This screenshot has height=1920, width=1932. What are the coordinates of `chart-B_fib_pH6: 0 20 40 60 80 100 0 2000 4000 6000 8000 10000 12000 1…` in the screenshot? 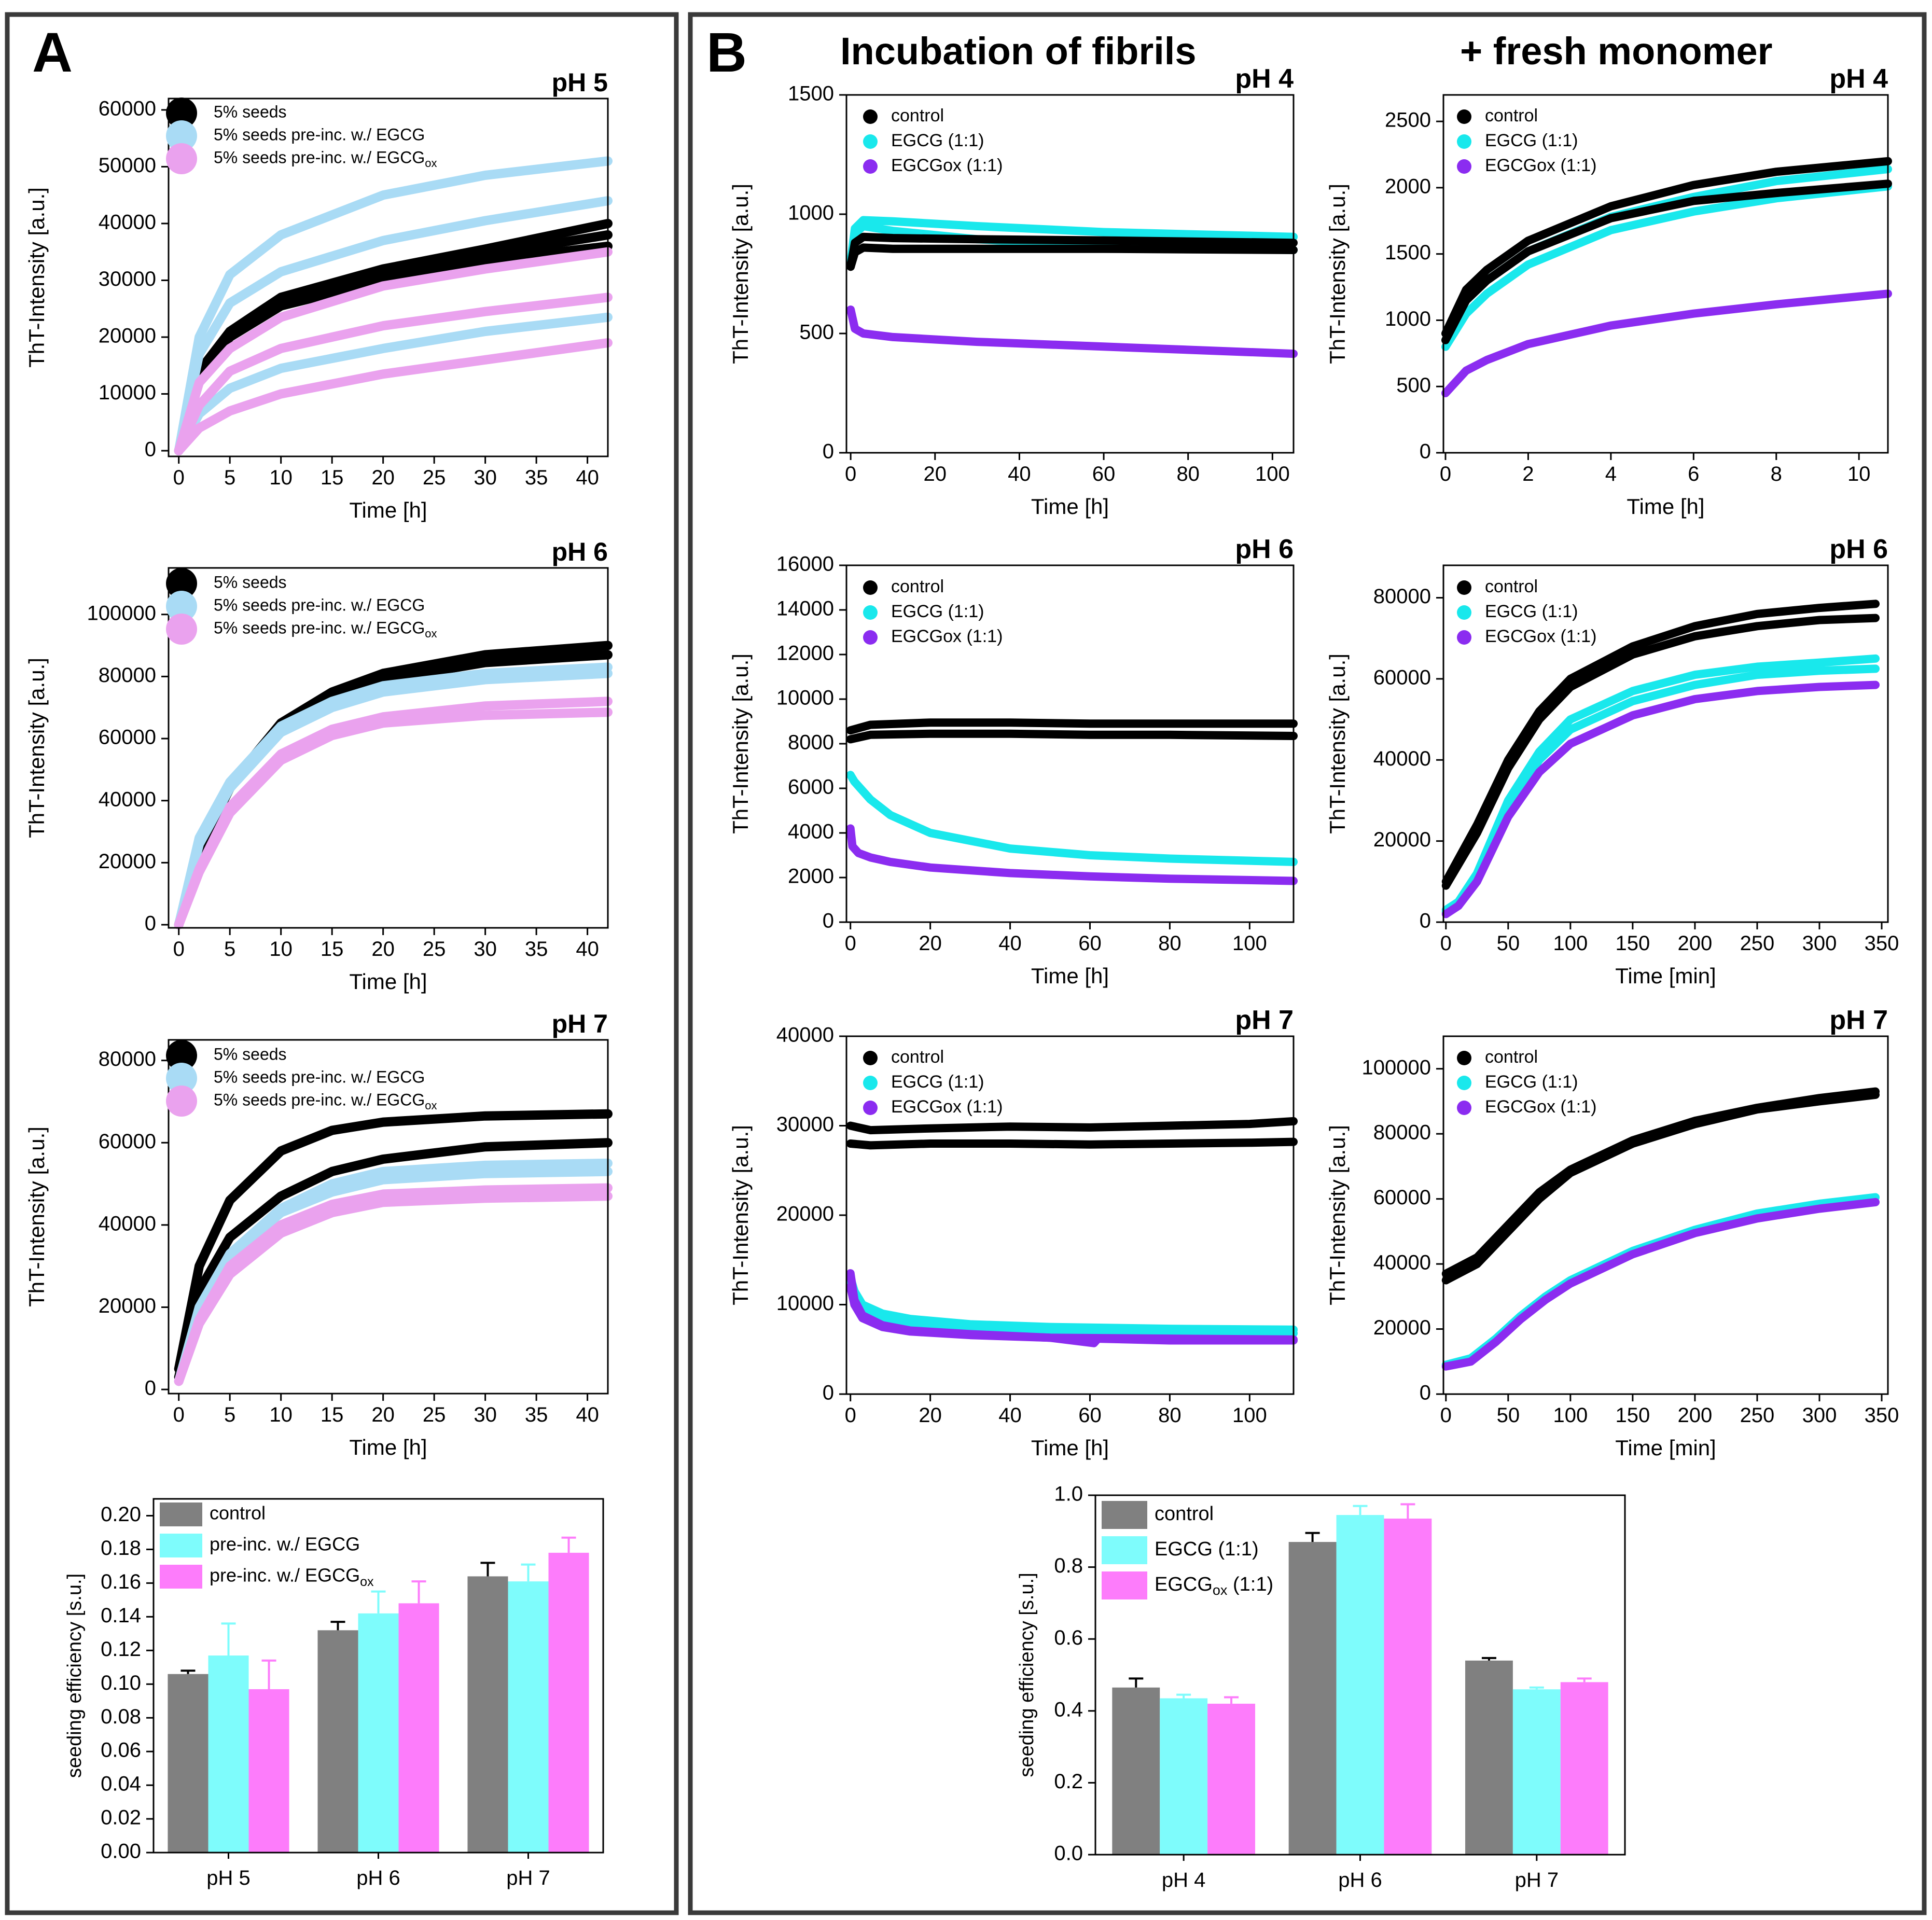 It's located at (1013, 761).